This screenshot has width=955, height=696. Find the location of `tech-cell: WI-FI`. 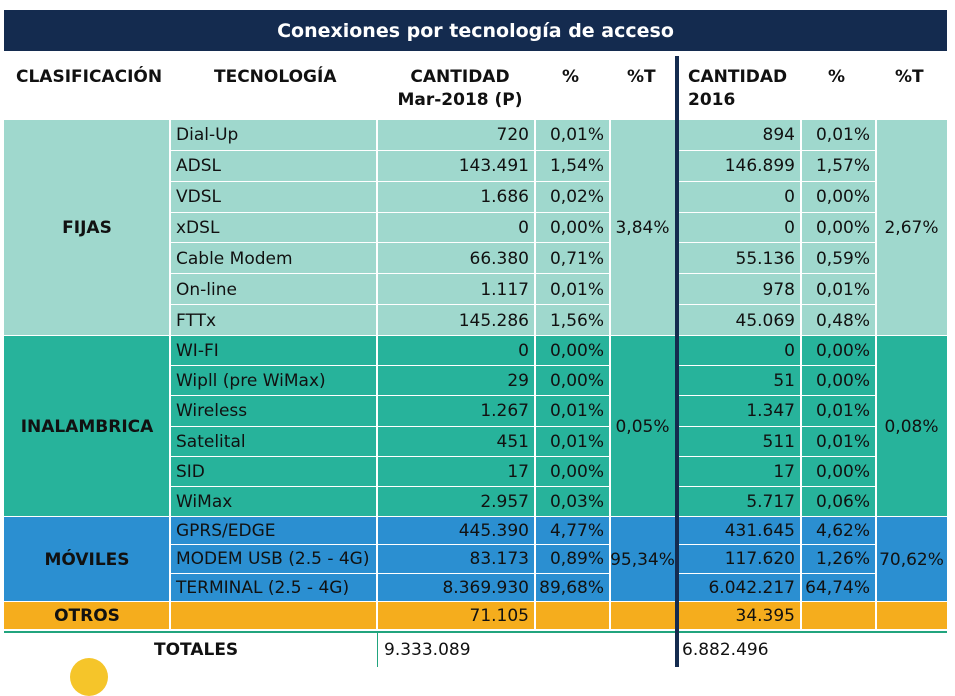

tech-cell: WI-FI is located at coordinates (197, 351).